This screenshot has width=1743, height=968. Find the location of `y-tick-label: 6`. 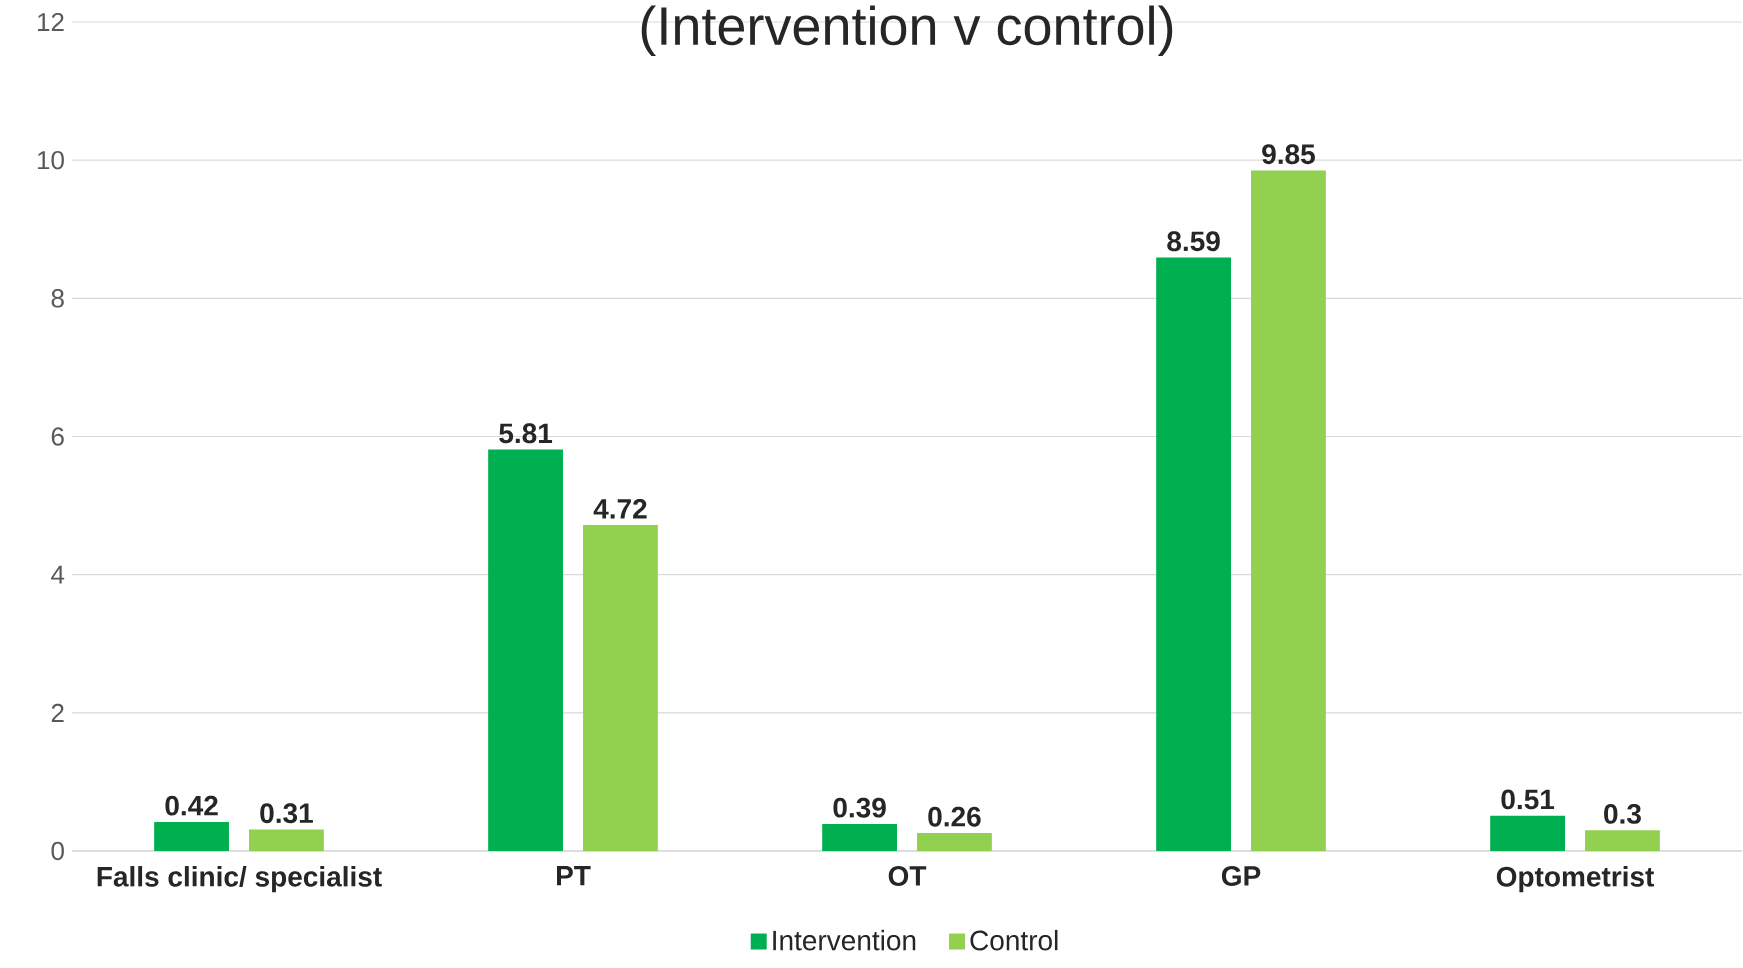

y-tick-label: 6 is located at coordinates (57, 436).